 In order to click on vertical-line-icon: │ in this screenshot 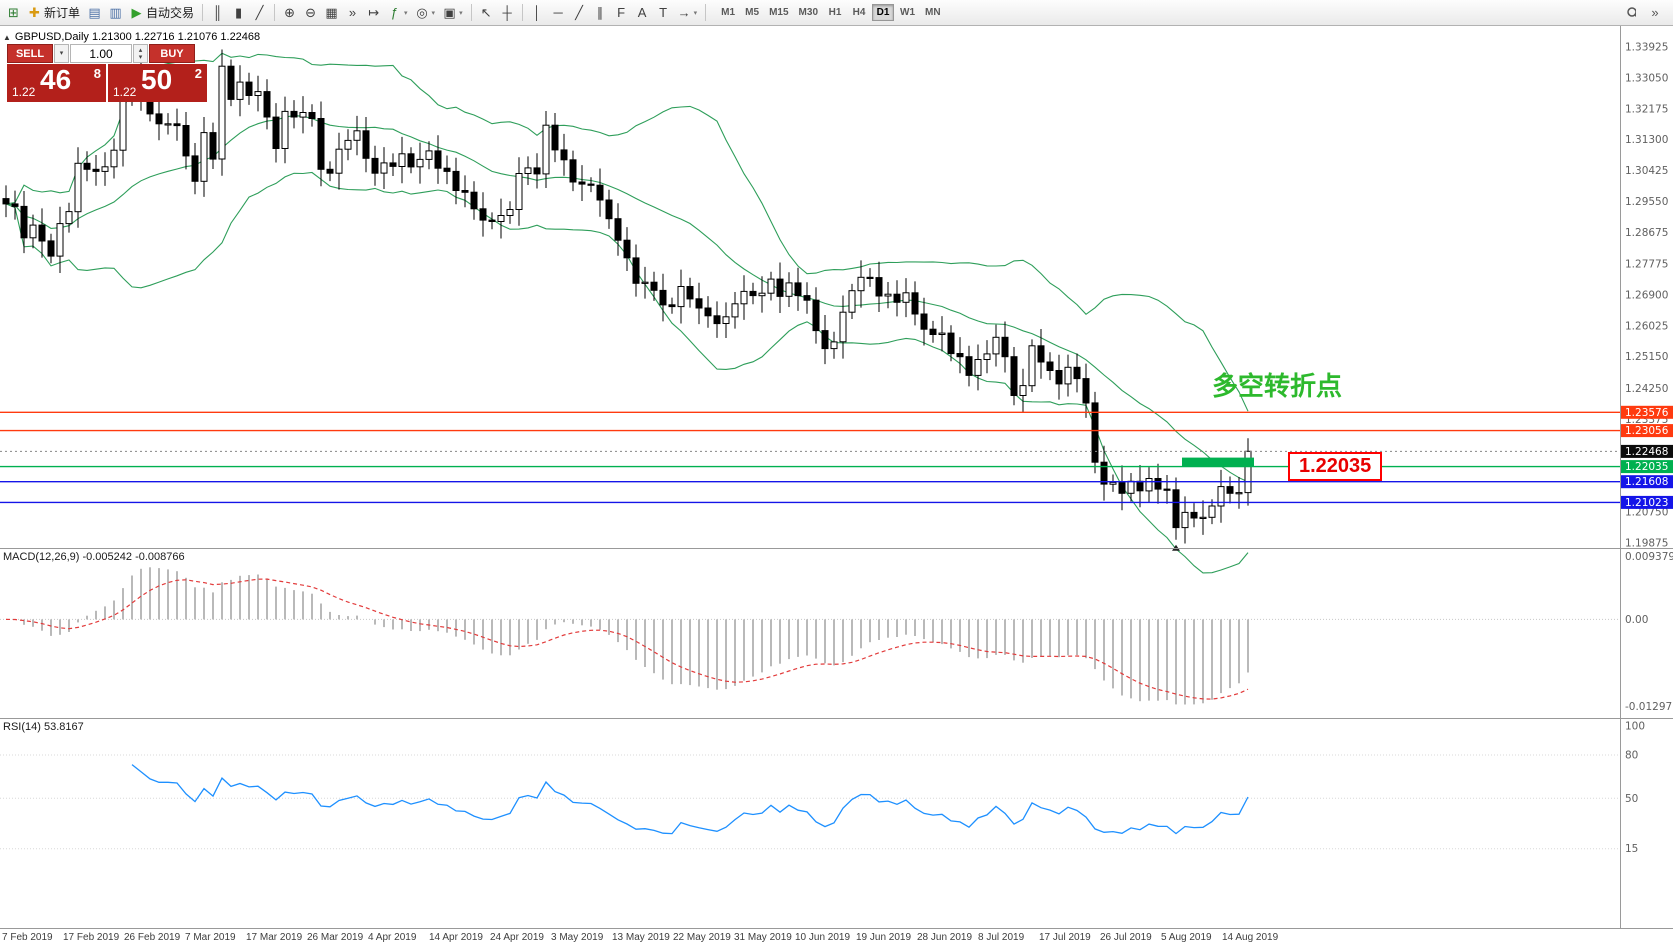, I will do `click(537, 12)`.